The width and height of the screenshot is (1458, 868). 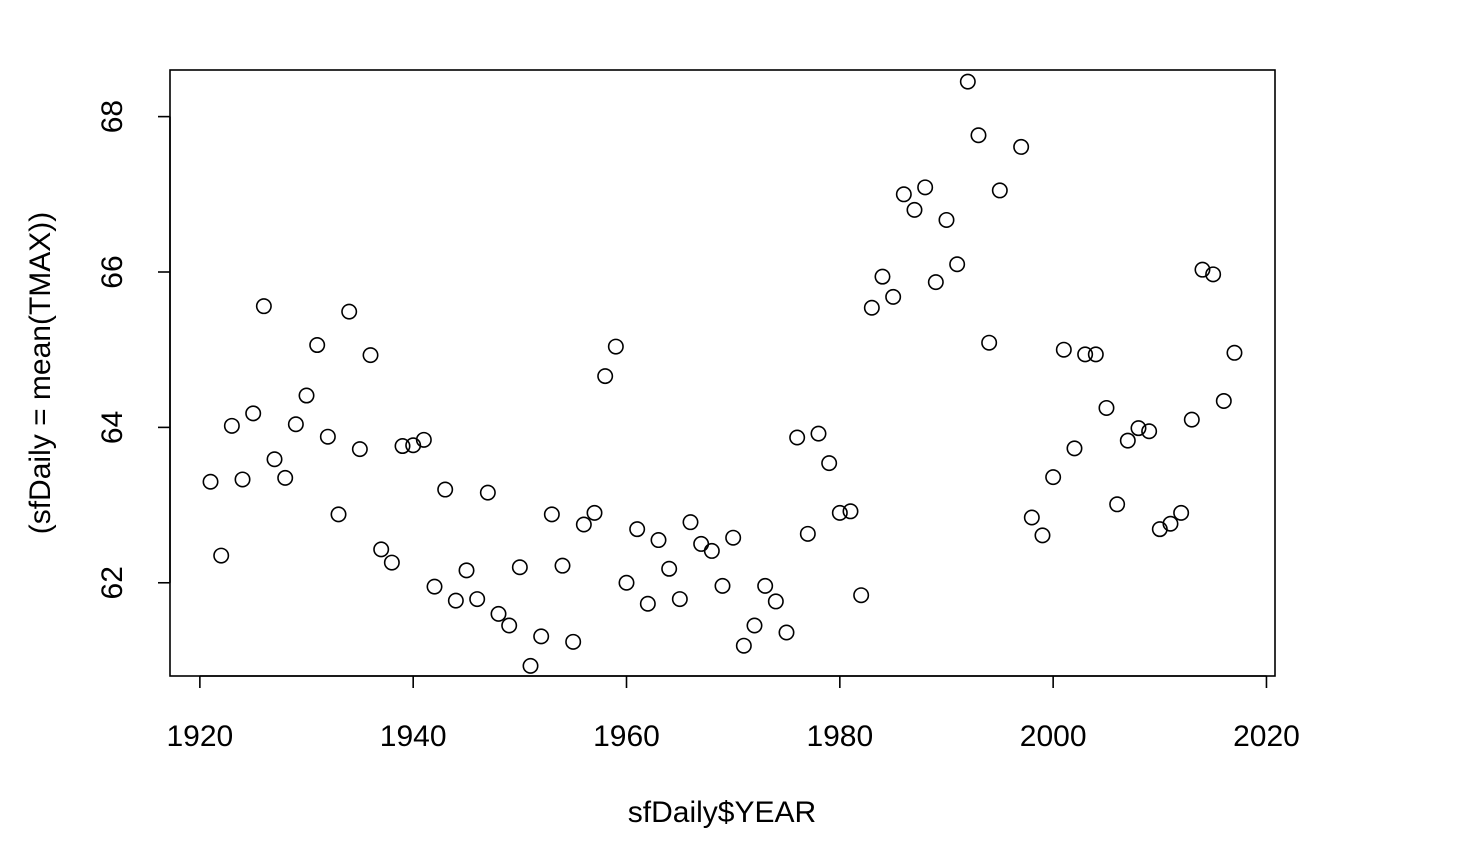 I want to click on y-axis: 62 64 66 68, so click(x=133, y=349).